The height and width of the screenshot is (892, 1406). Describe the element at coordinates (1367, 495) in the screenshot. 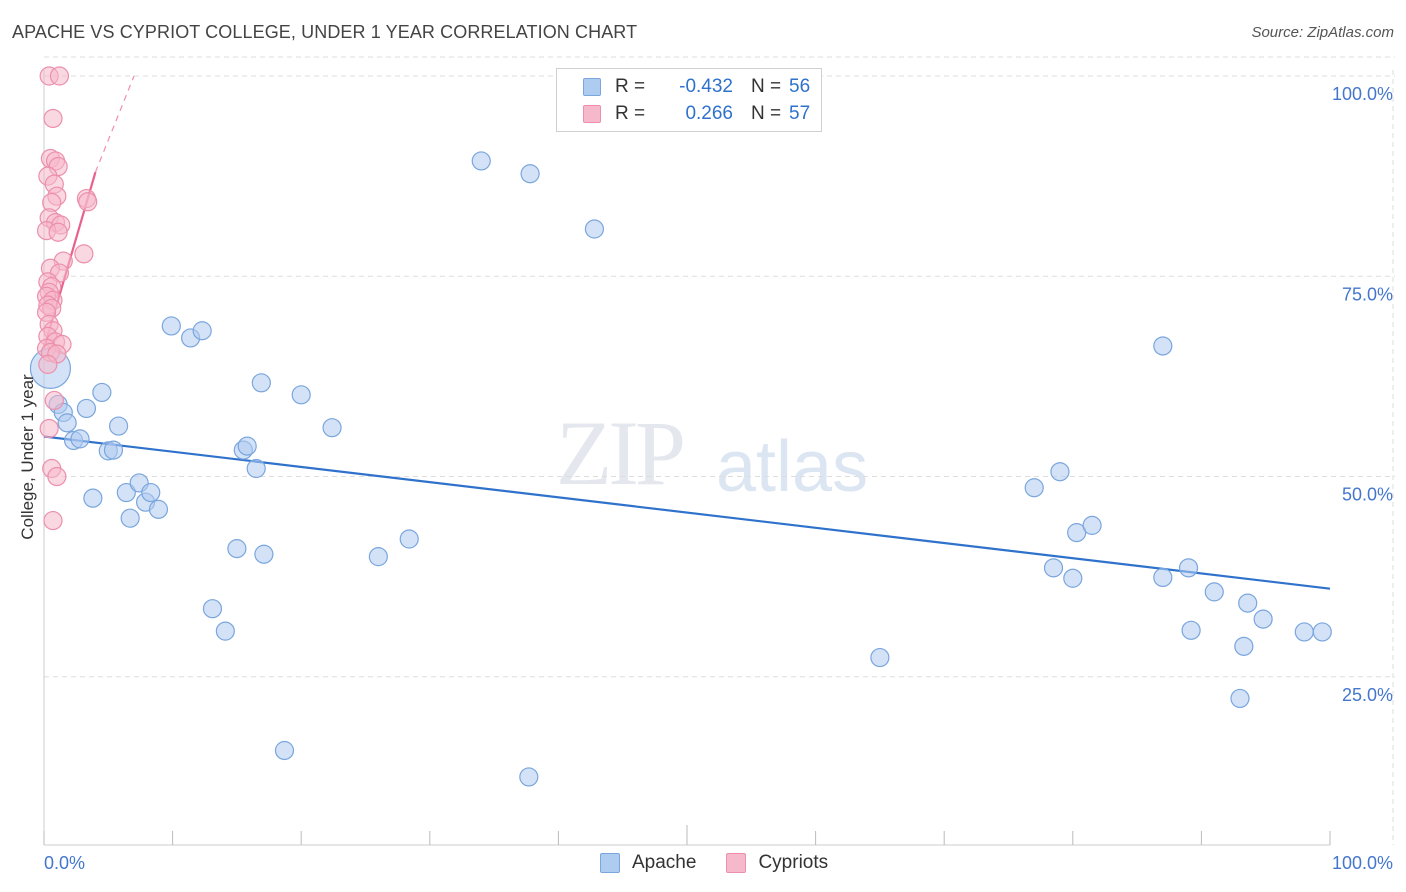

I see `y-tick-label: 50.0%` at that location.